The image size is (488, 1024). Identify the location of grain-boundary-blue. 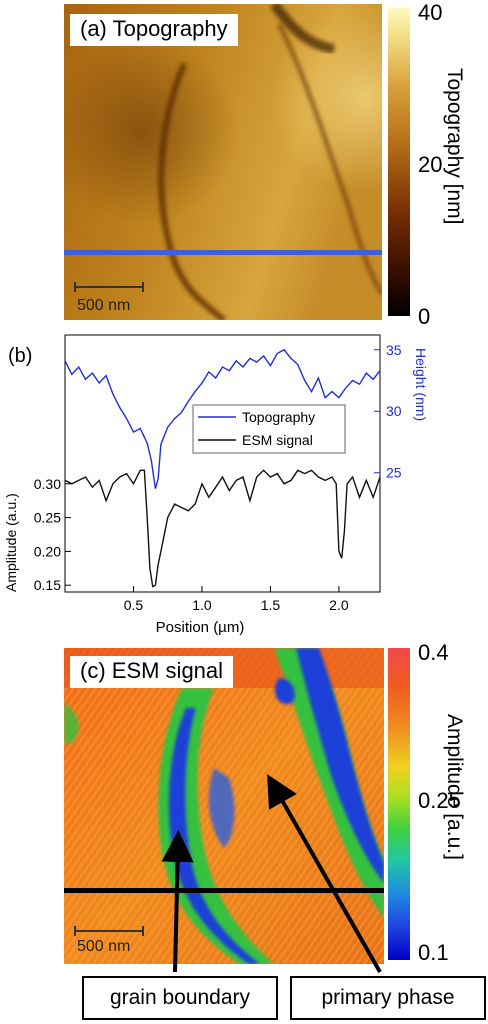
(214, 836).